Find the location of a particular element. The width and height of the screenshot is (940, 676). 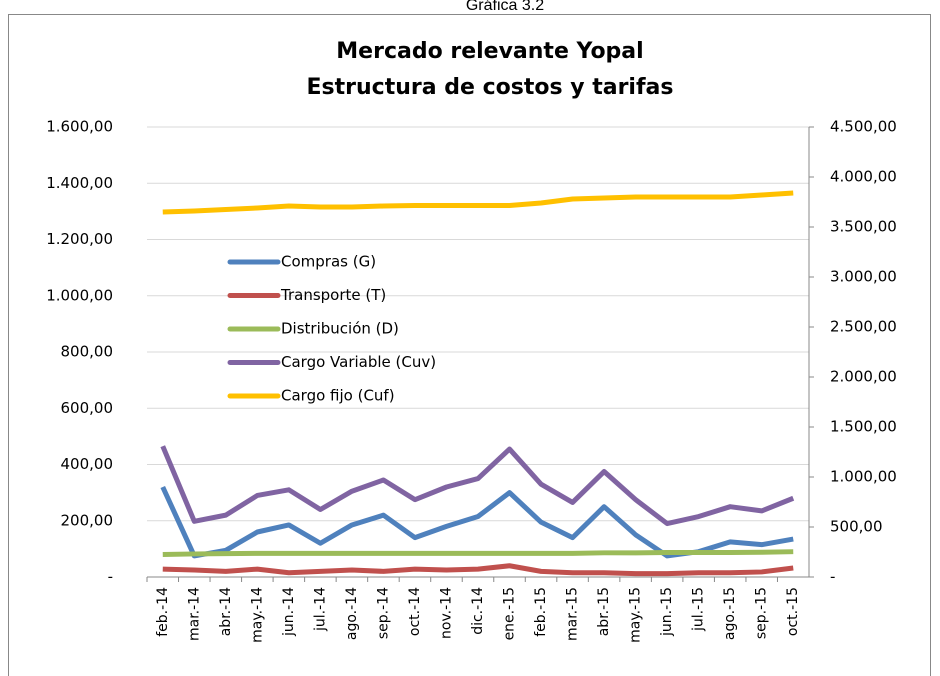

y-tick-label: 400,00 is located at coordinates (87, 464).